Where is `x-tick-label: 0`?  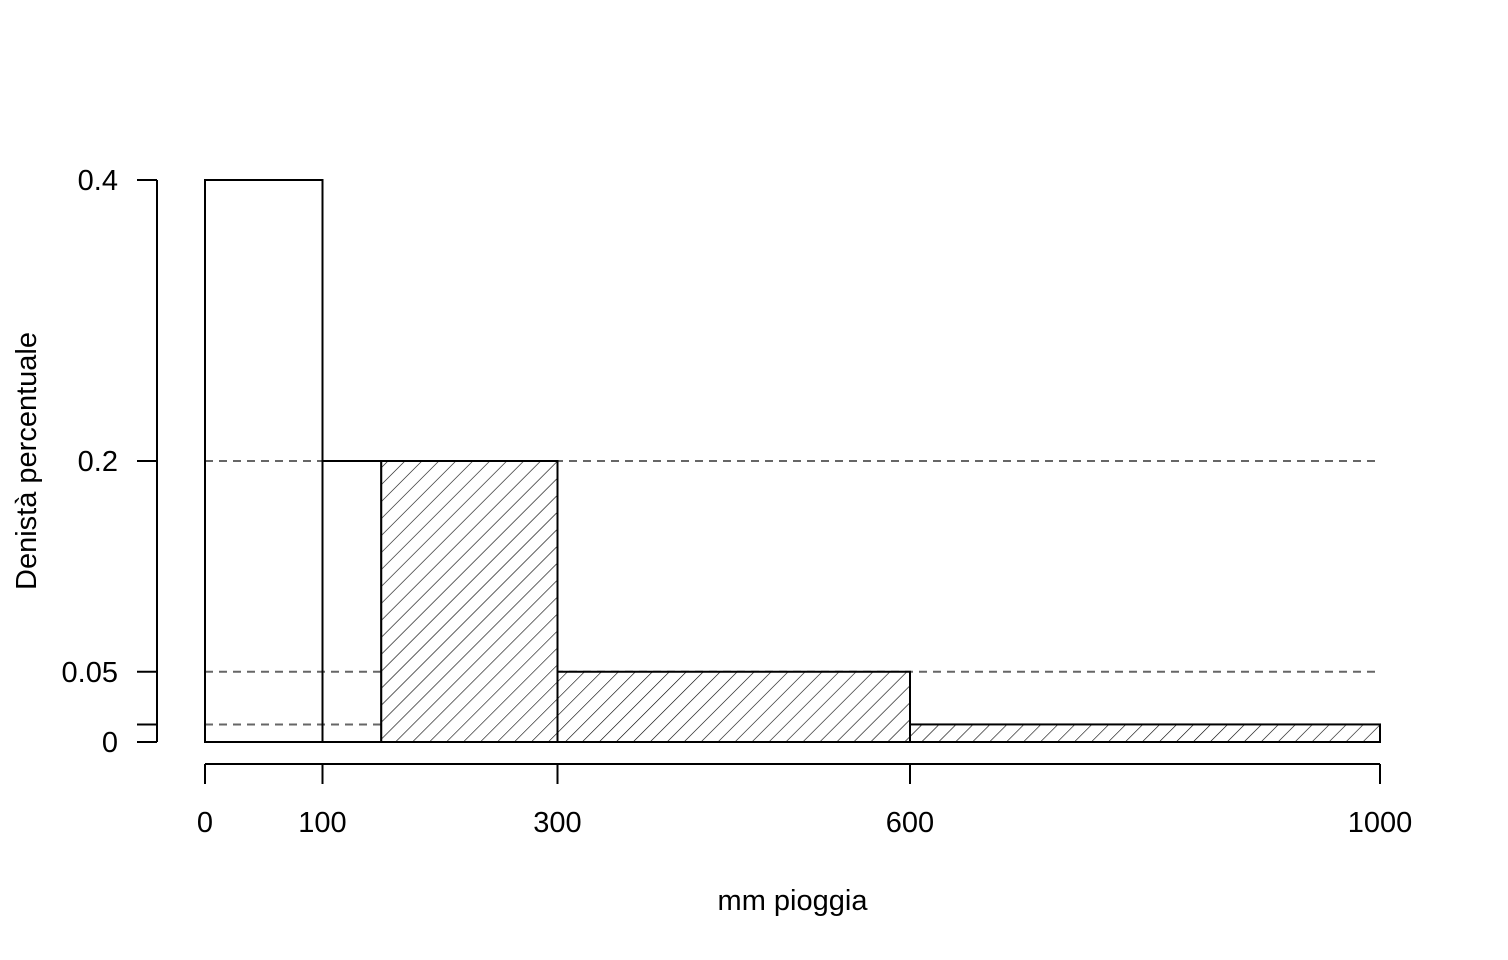
x-tick-label: 0 is located at coordinates (205, 823).